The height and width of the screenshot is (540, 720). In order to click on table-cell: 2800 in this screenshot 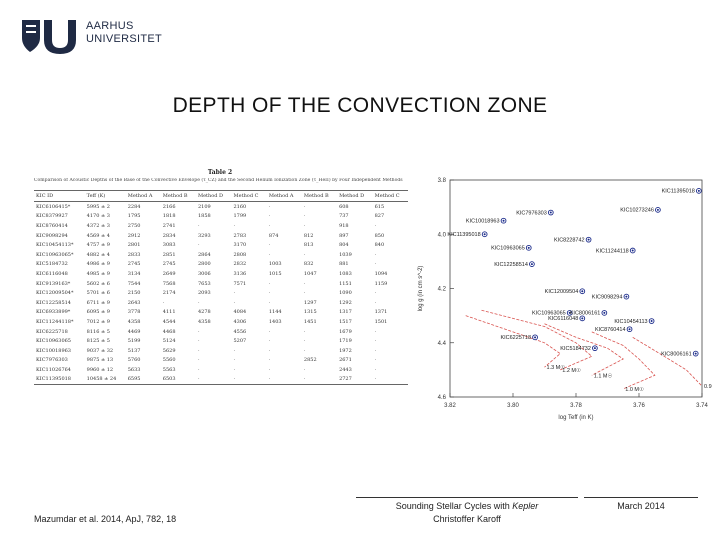, I will do `click(204, 264)`.